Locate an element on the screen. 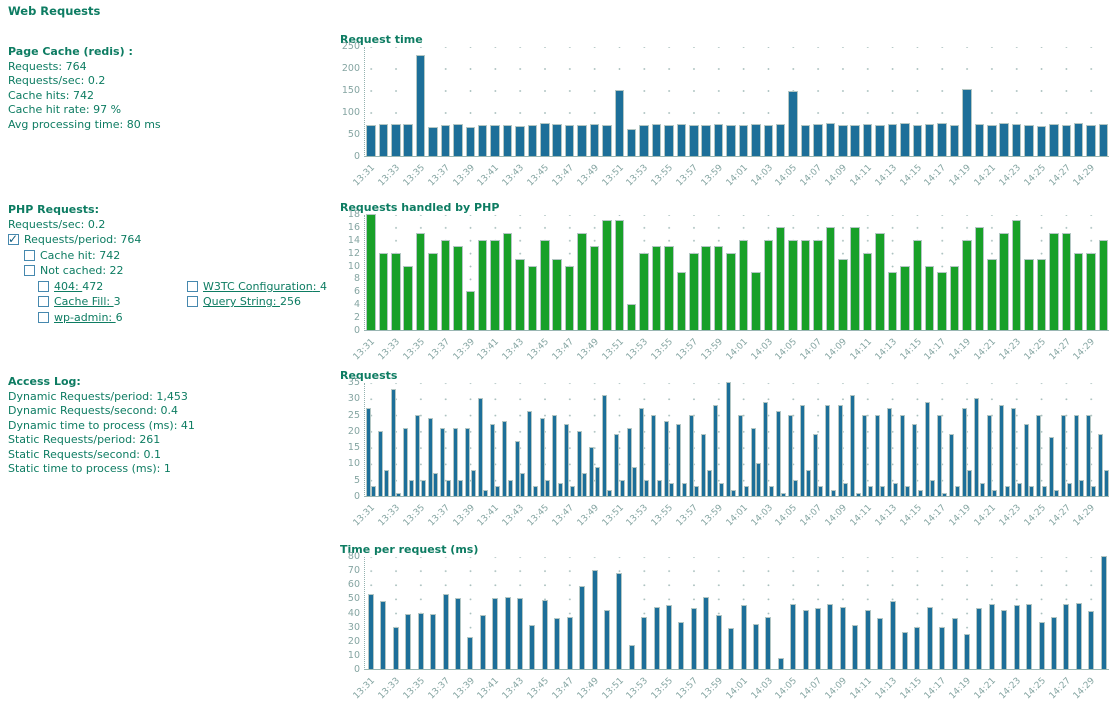  php-requests-heading: PHP Requests: is located at coordinates (54, 209).